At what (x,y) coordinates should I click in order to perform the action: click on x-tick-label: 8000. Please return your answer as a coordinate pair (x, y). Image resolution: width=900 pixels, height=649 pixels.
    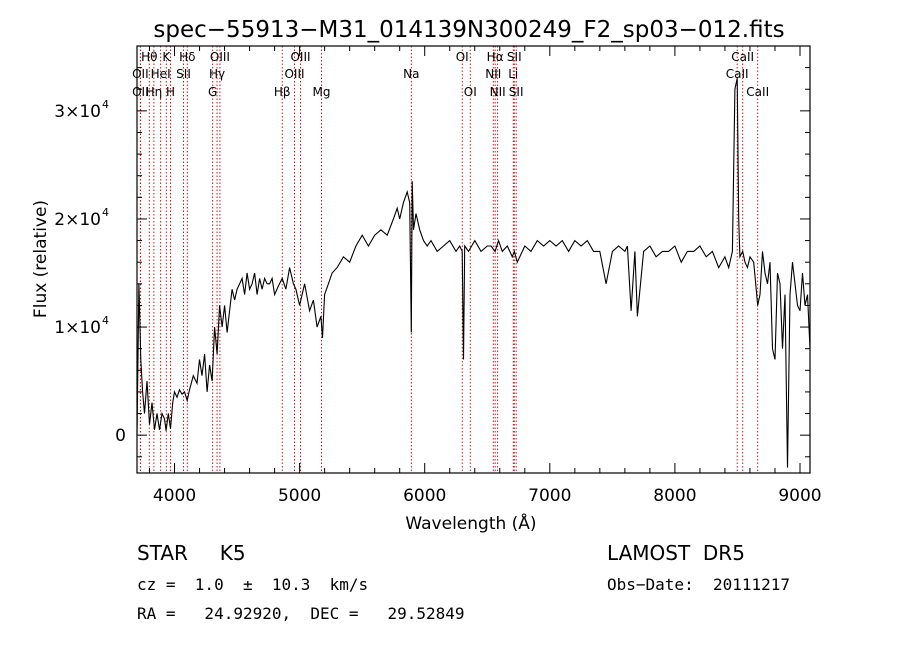
    Looking at the image, I should click on (674, 496).